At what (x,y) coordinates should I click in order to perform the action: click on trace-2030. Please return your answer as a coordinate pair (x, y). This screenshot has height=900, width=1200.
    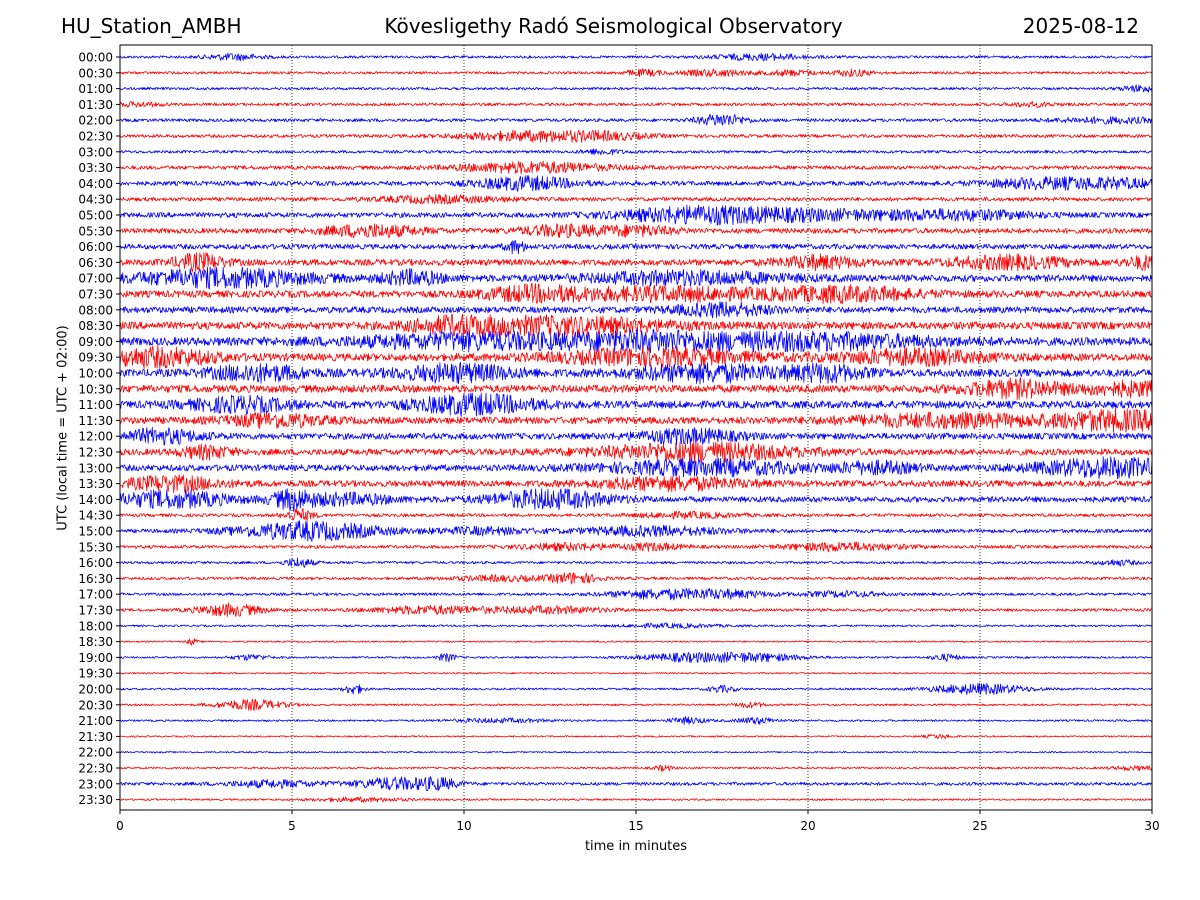
    Looking at the image, I should click on (636, 704).